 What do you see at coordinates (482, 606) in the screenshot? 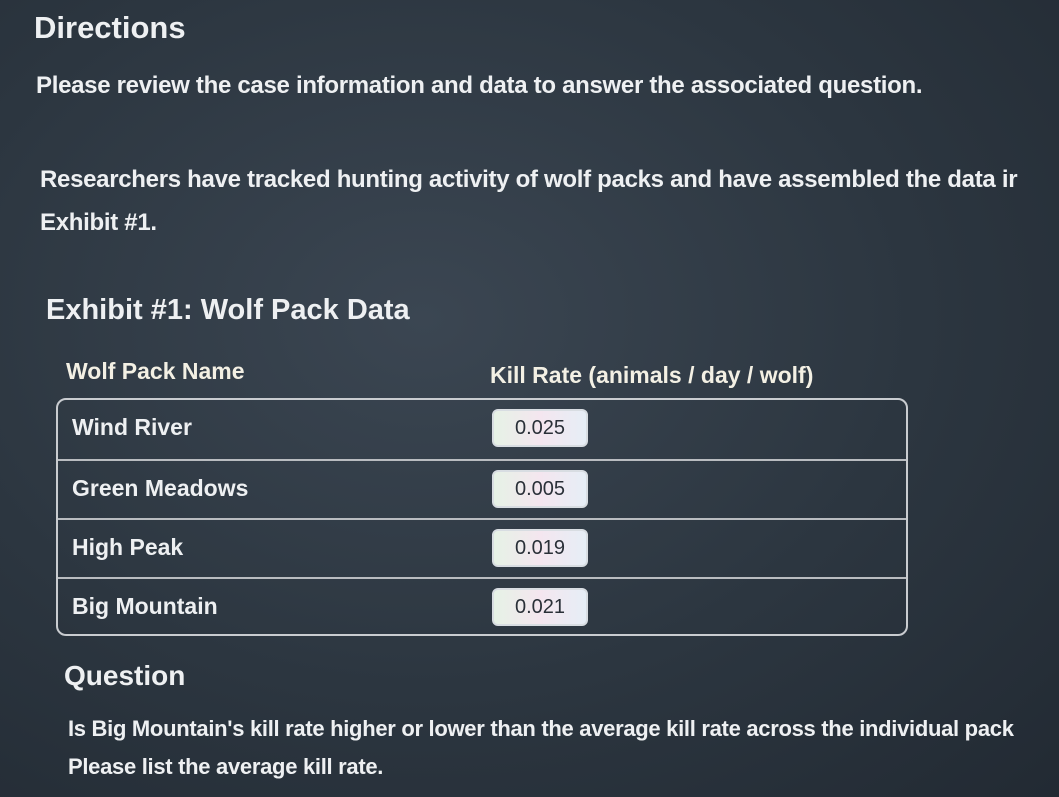
I see `table-row: Big Mountain 0.021` at bounding box center [482, 606].